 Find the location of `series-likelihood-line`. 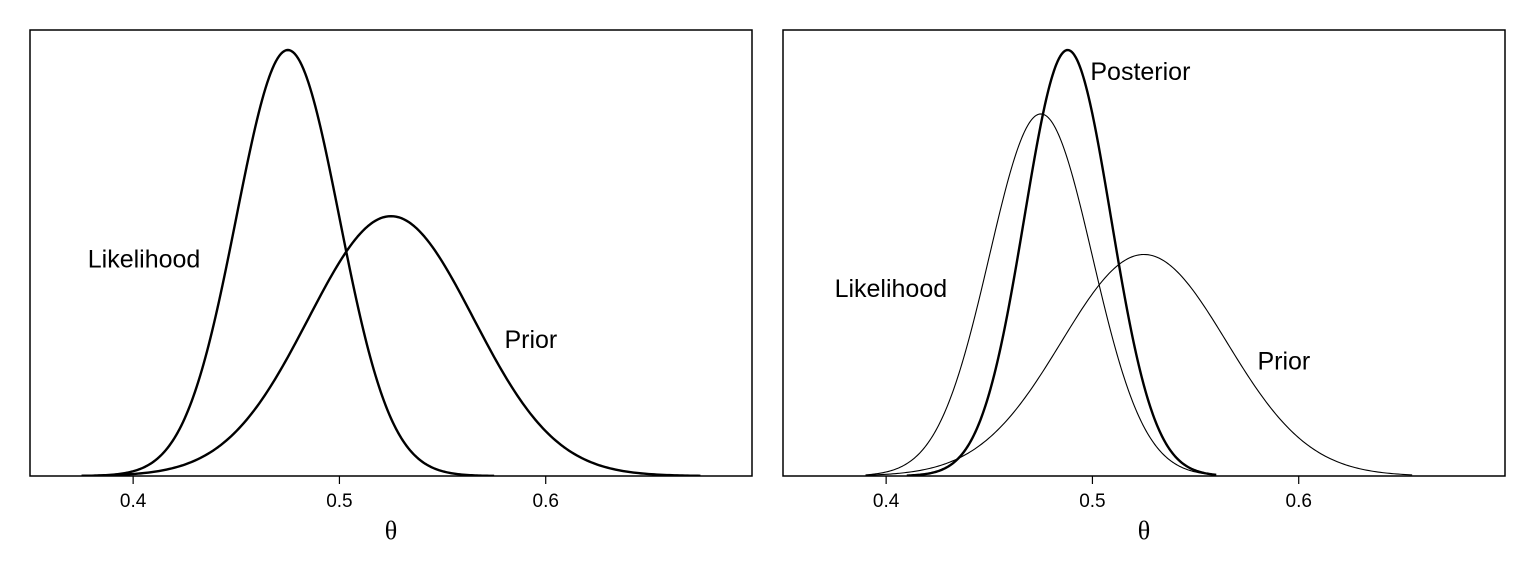

series-likelihood-line is located at coordinates (1041, 294).